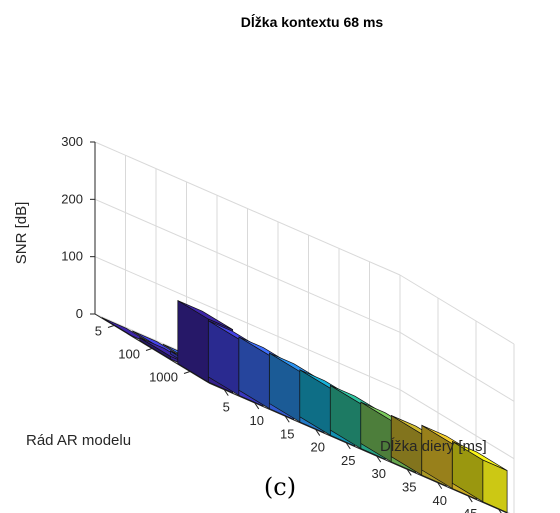  What do you see at coordinates (280, 487) in the screenshot?
I see `figure-caption: (c)` at bounding box center [280, 487].